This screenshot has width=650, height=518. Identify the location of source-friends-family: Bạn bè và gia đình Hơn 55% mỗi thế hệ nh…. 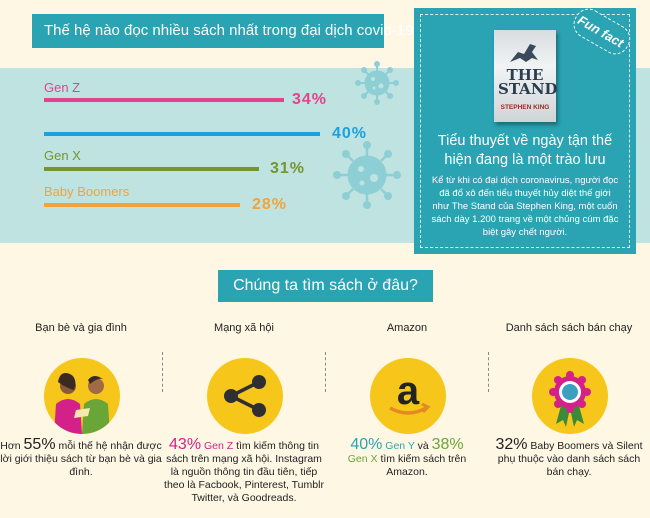
(81, 399).